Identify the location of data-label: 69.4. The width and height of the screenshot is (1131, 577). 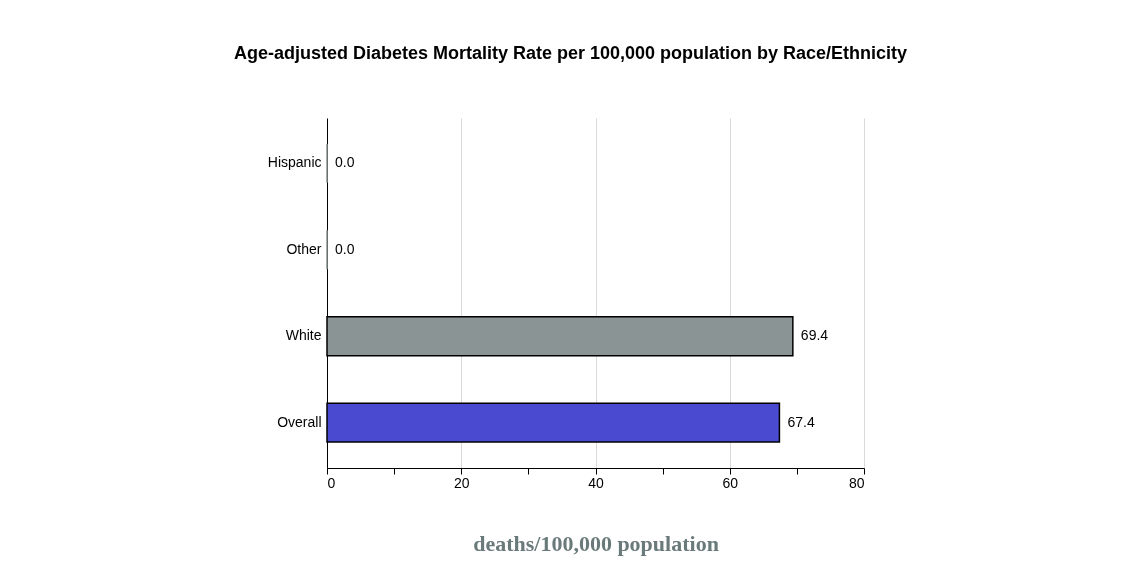
(814, 335).